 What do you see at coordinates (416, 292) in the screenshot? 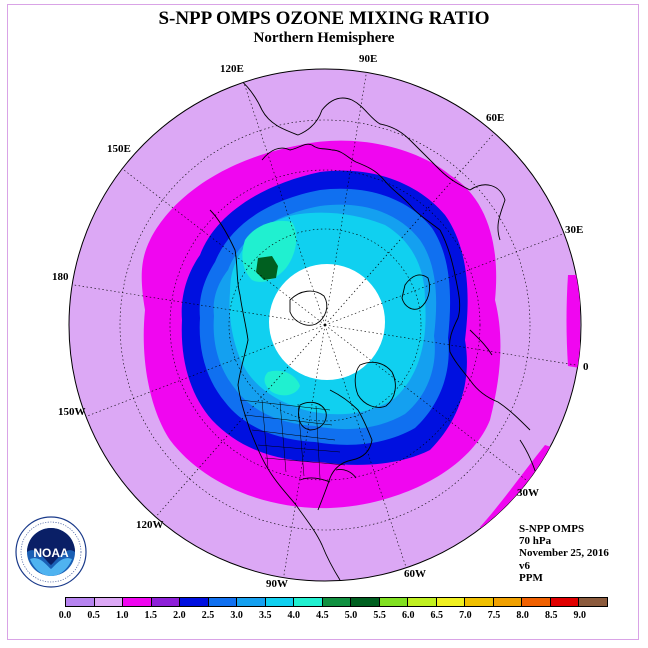
I see `coastline-scandinavia` at bounding box center [416, 292].